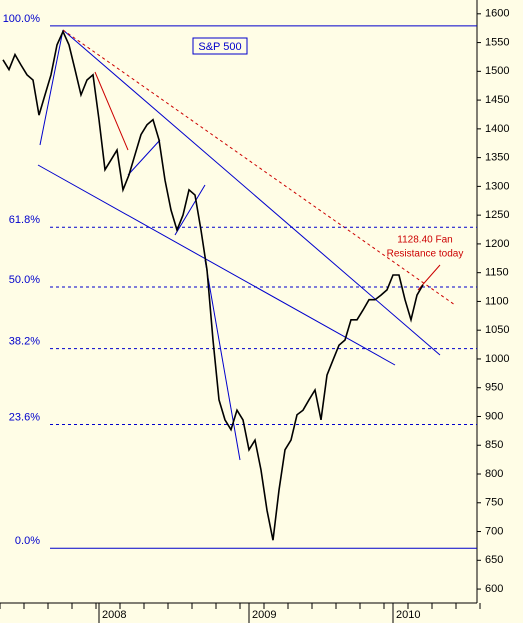  I want to click on y-tick-label: 650, so click(494, 560).